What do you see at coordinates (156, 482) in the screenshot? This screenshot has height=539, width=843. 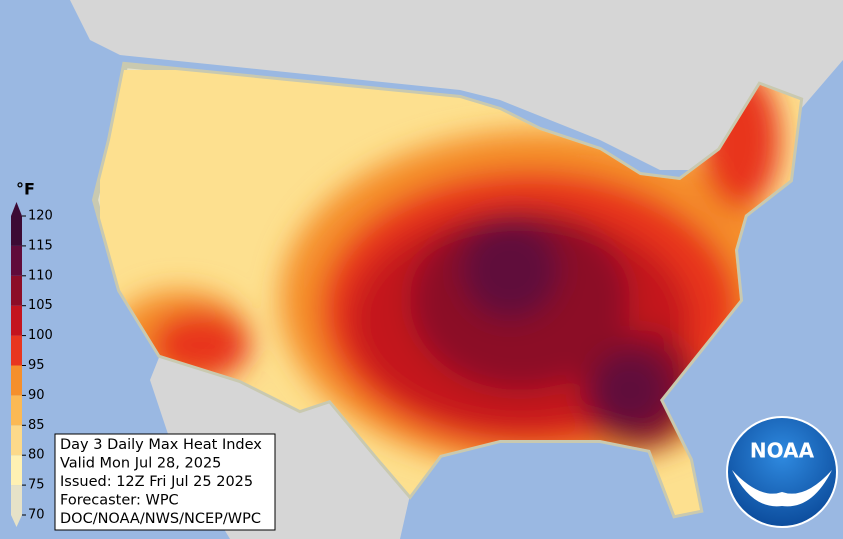 I see `info-line: Issued: 12Z Fri Jul 25 2025` at bounding box center [156, 482].